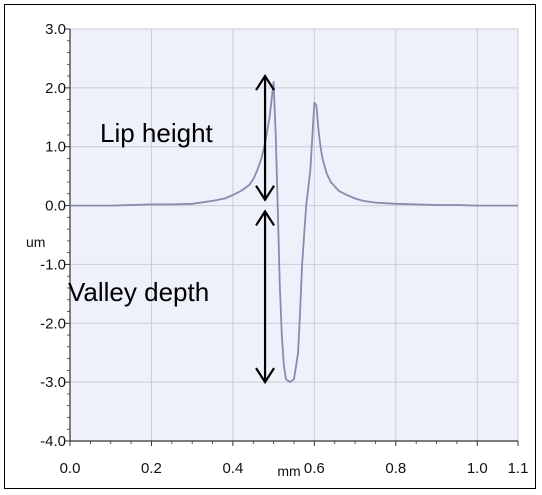 The width and height of the screenshot is (542, 495). What do you see at coordinates (55, 147) in the screenshot?
I see `y-tick-label: 1.0` at bounding box center [55, 147].